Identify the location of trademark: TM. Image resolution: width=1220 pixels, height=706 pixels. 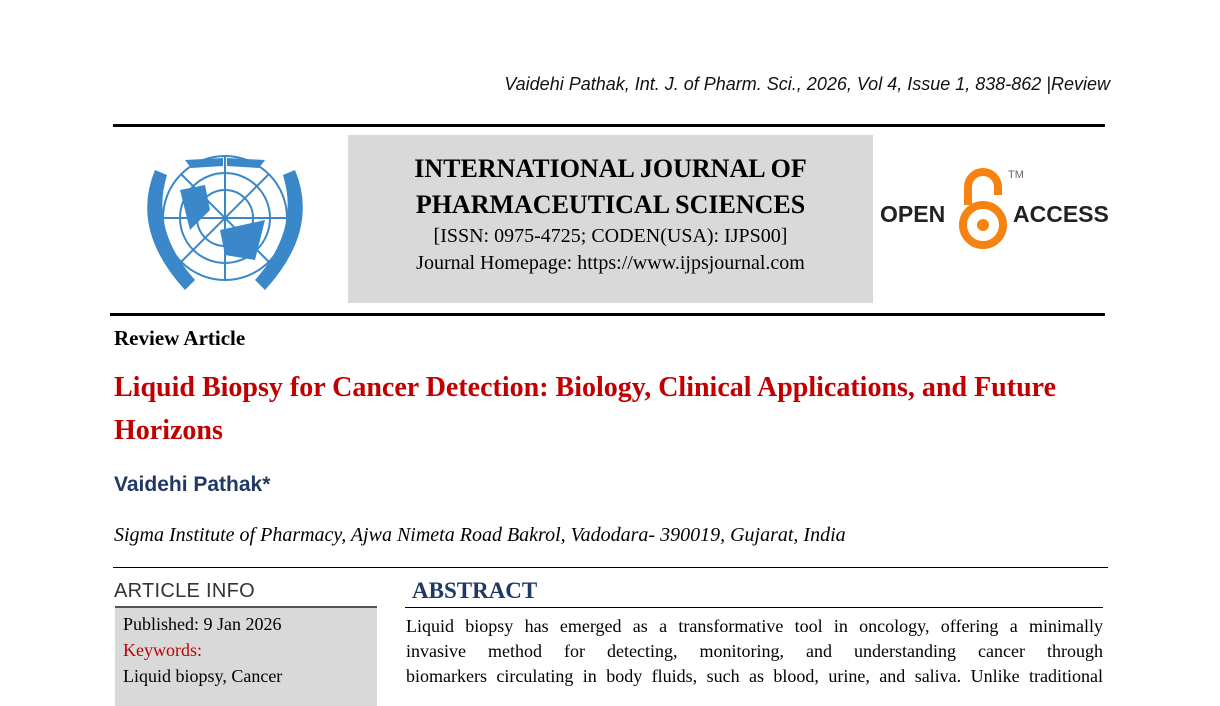
(1016, 175).